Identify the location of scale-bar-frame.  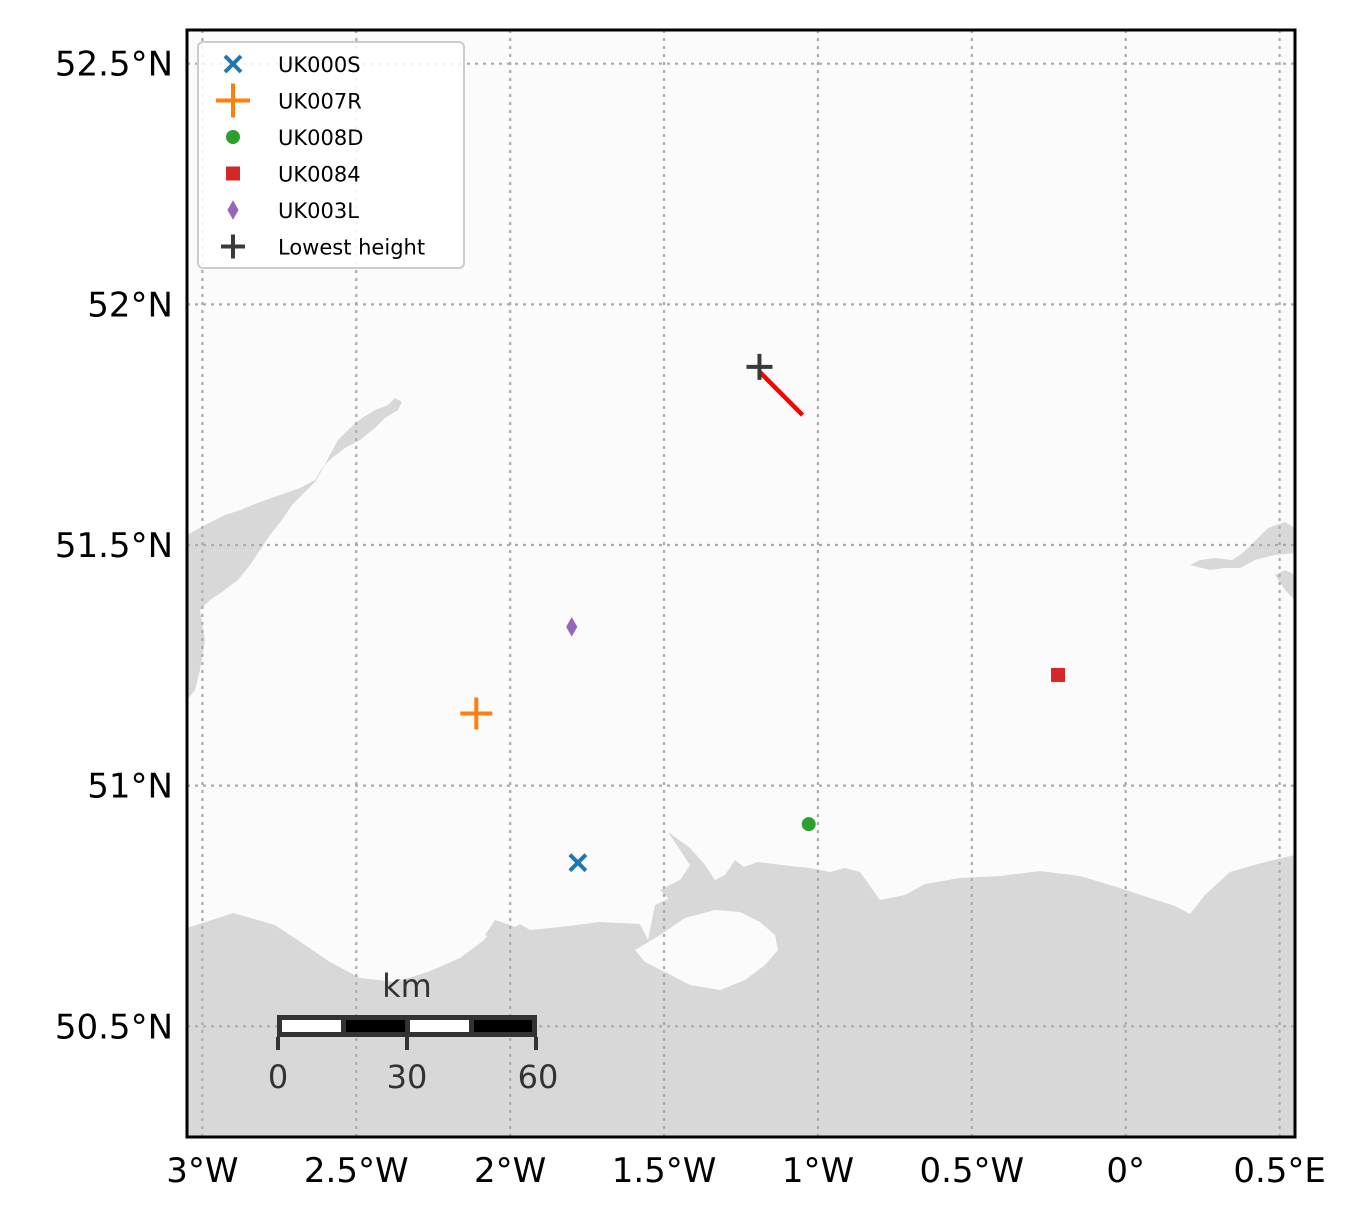
(407, 1026).